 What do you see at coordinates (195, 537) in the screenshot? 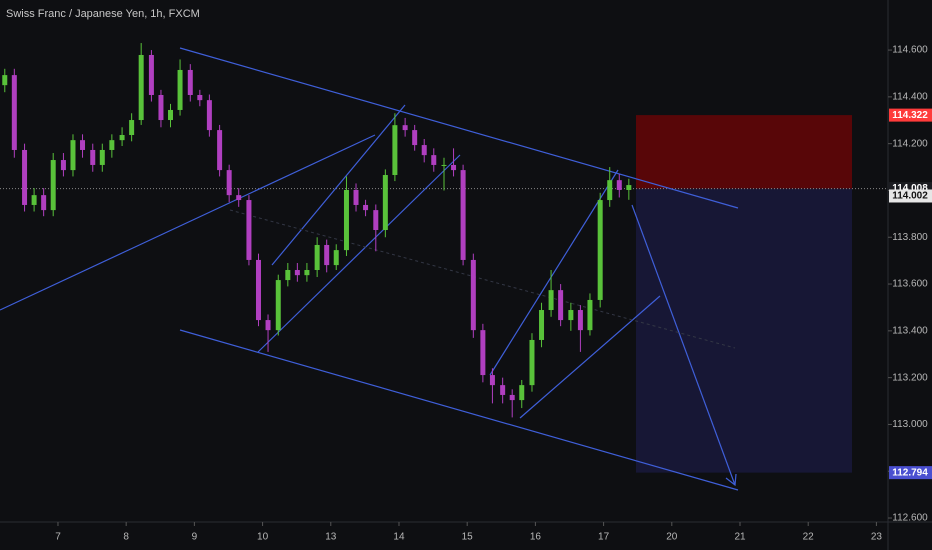
I see `x-tick-label: 9` at bounding box center [195, 537].